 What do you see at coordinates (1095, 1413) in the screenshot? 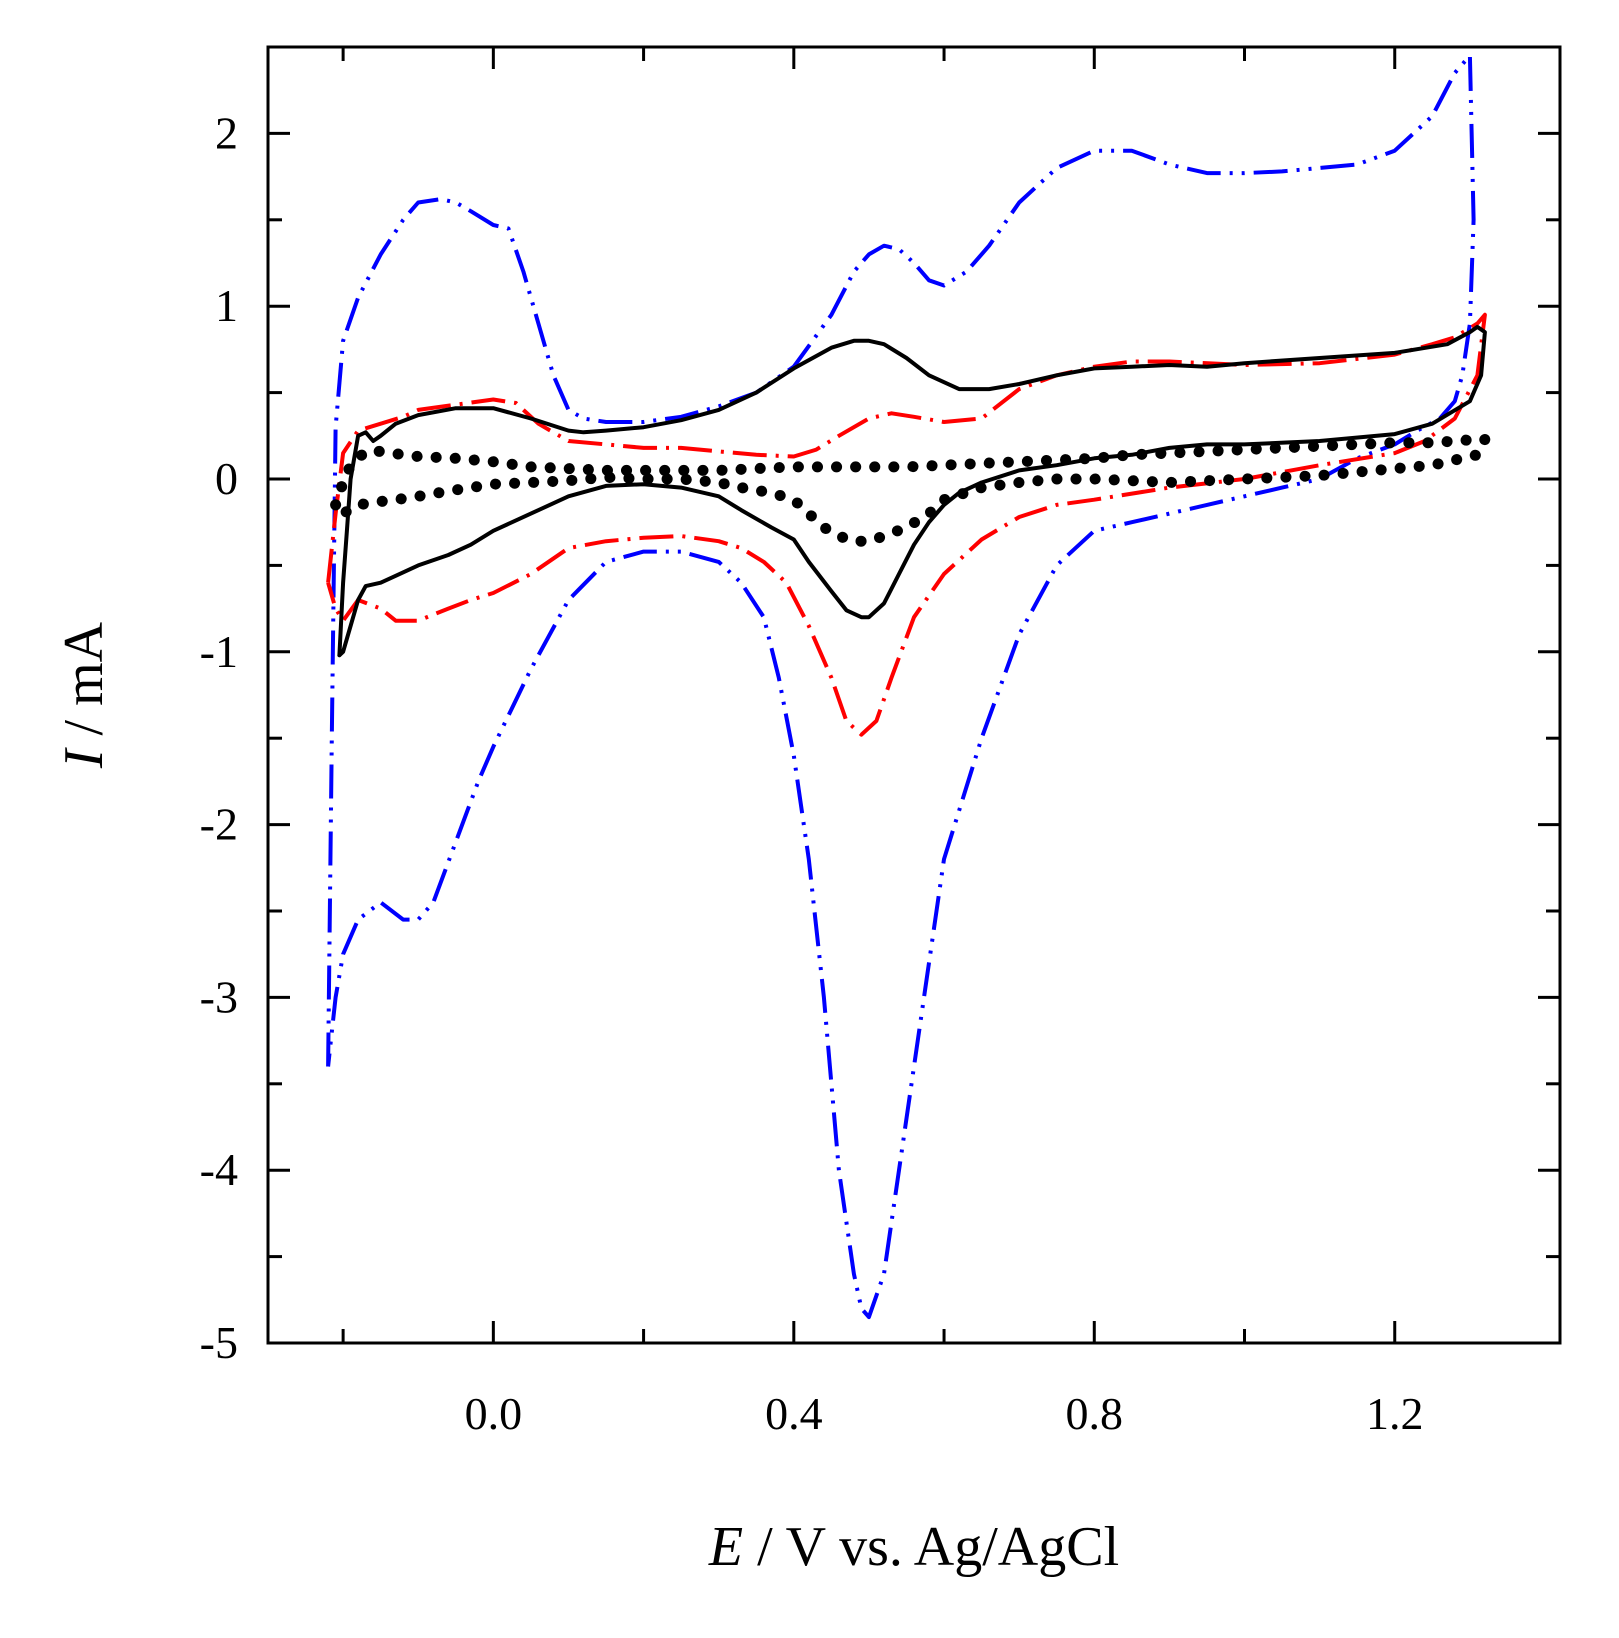
I see `x-tick-label: 0.8` at bounding box center [1095, 1413].